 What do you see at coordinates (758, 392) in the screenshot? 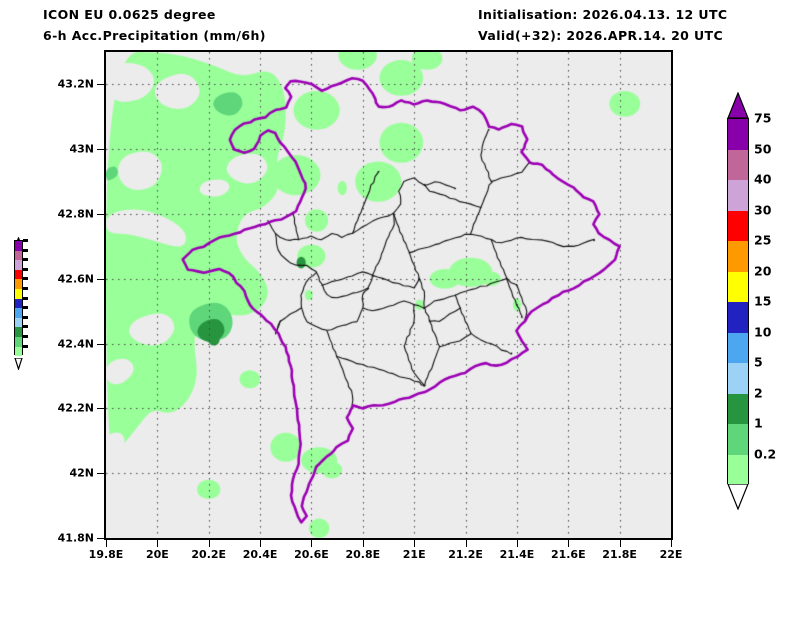
I see `colorbar-tick-label: 2` at bounding box center [758, 392].